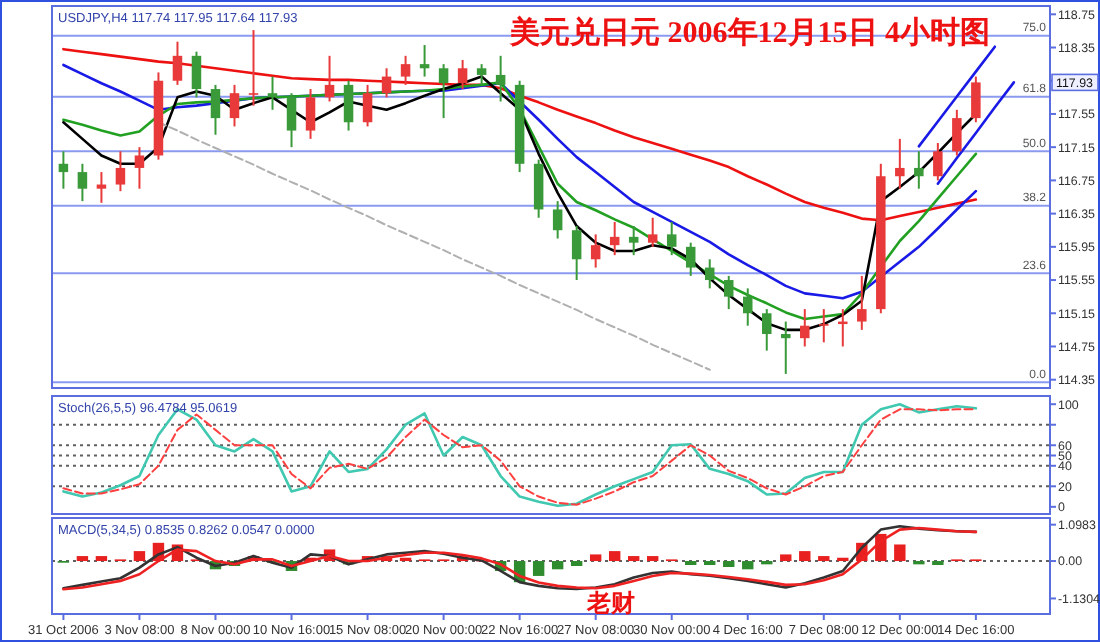 Image resolution: width=1100 pixels, height=642 pixels. I want to click on chart-title: 美元兑日元 2006年12月15日 4小时图, so click(749, 32).